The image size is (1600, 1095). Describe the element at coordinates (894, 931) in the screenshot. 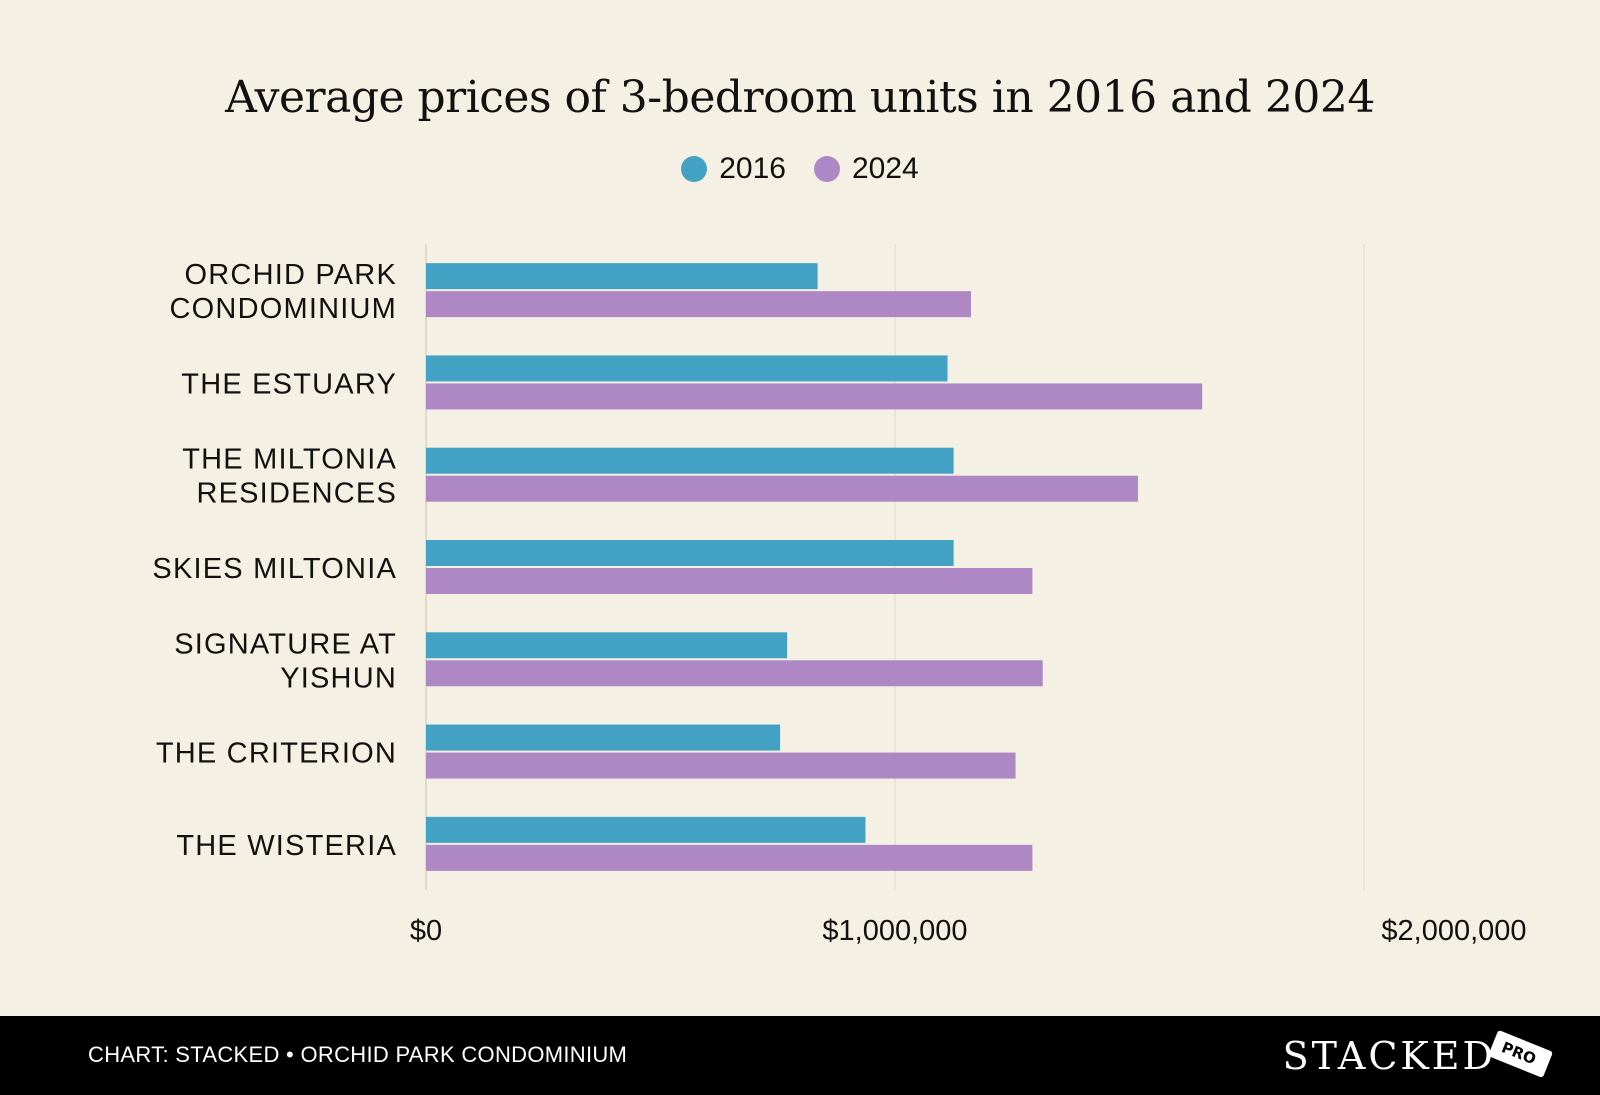

I see `x-tick-label-1: $1,000,000` at that location.